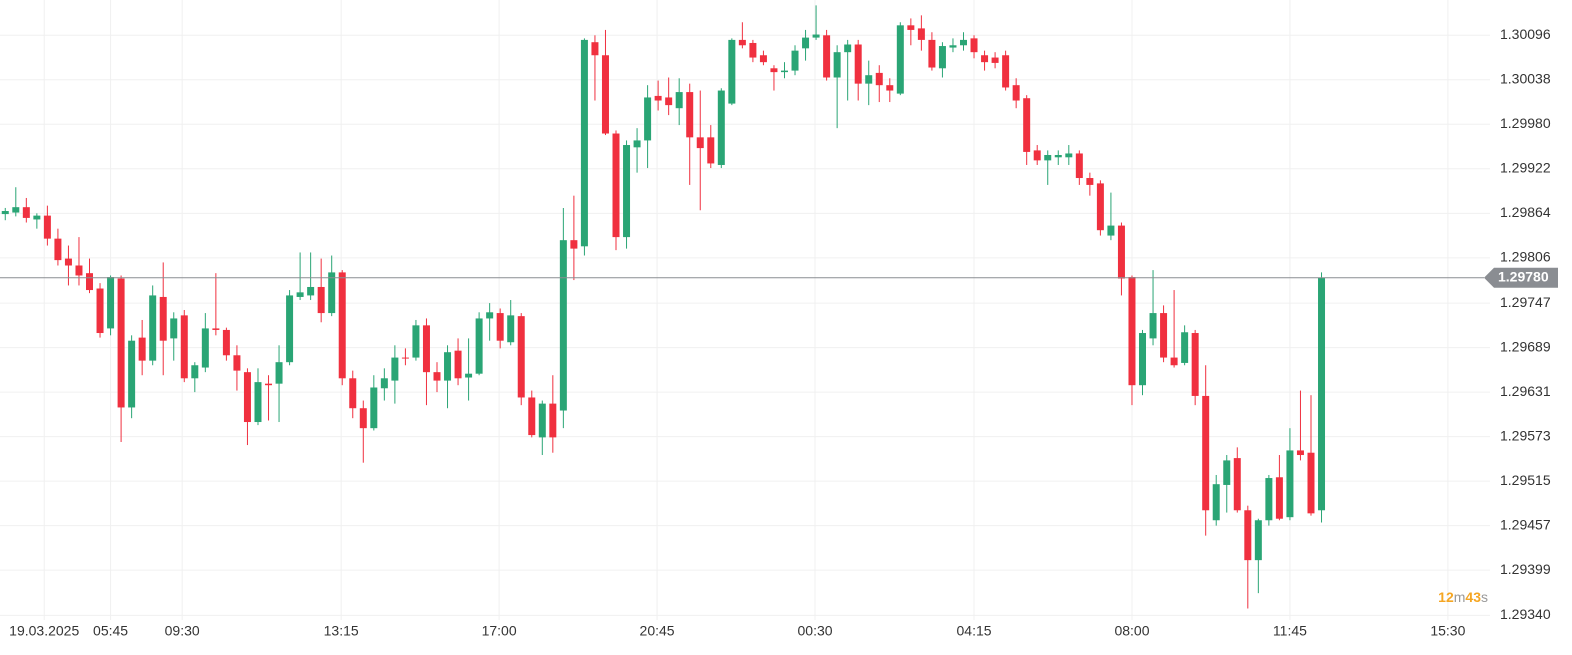 The height and width of the screenshot is (655, 1572). Describe the element at coordinates (1525, 123) in the screenshot. I see `y-tick-label: 1.29980` at that location.